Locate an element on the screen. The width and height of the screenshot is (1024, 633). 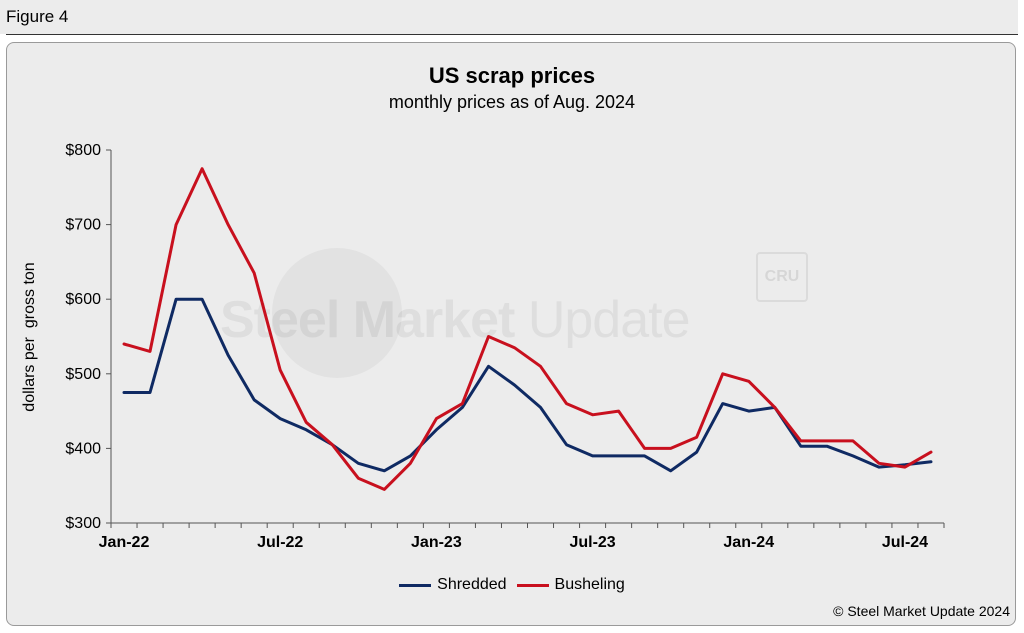
x-tick-label: Jan-22 is located at coordinates (124, 542).